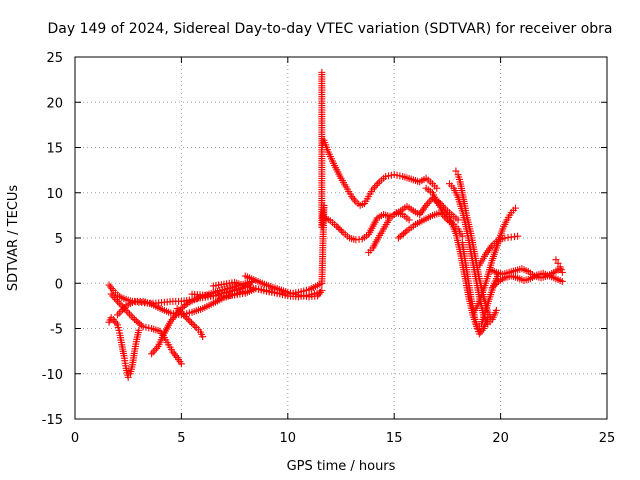  What do you see at coordinates (52, 420) in the screenshot?
I see `y-tick-label: -15` at bounding box center [52, 420].